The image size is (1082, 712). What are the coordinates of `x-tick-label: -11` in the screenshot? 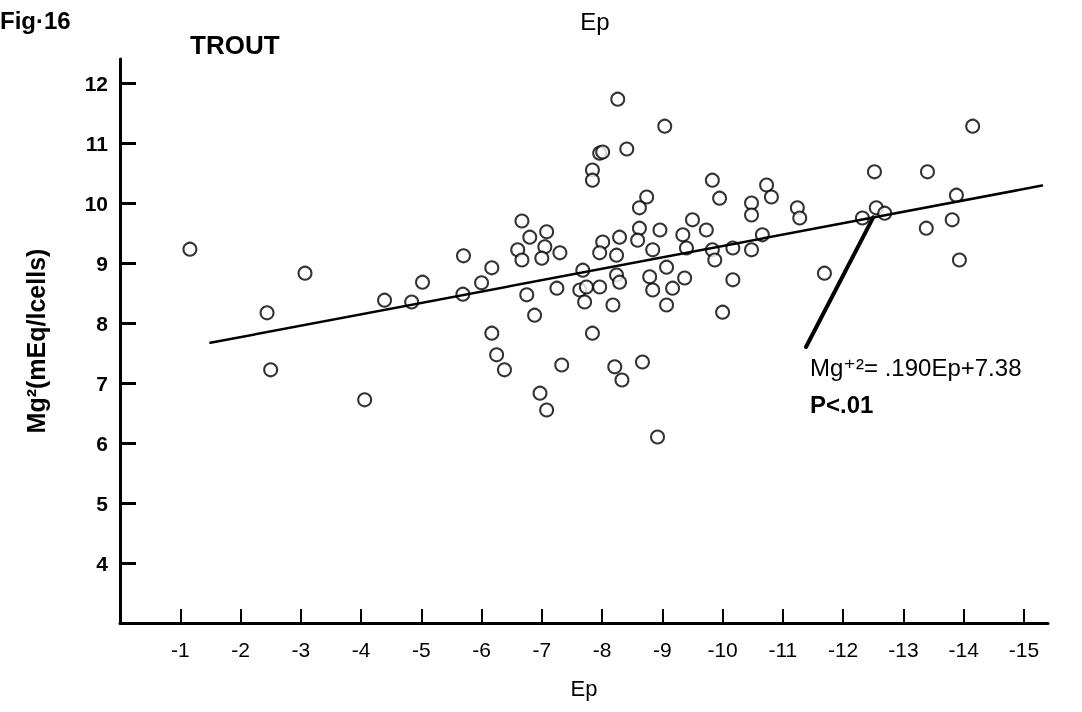 It's located at (783, 649).